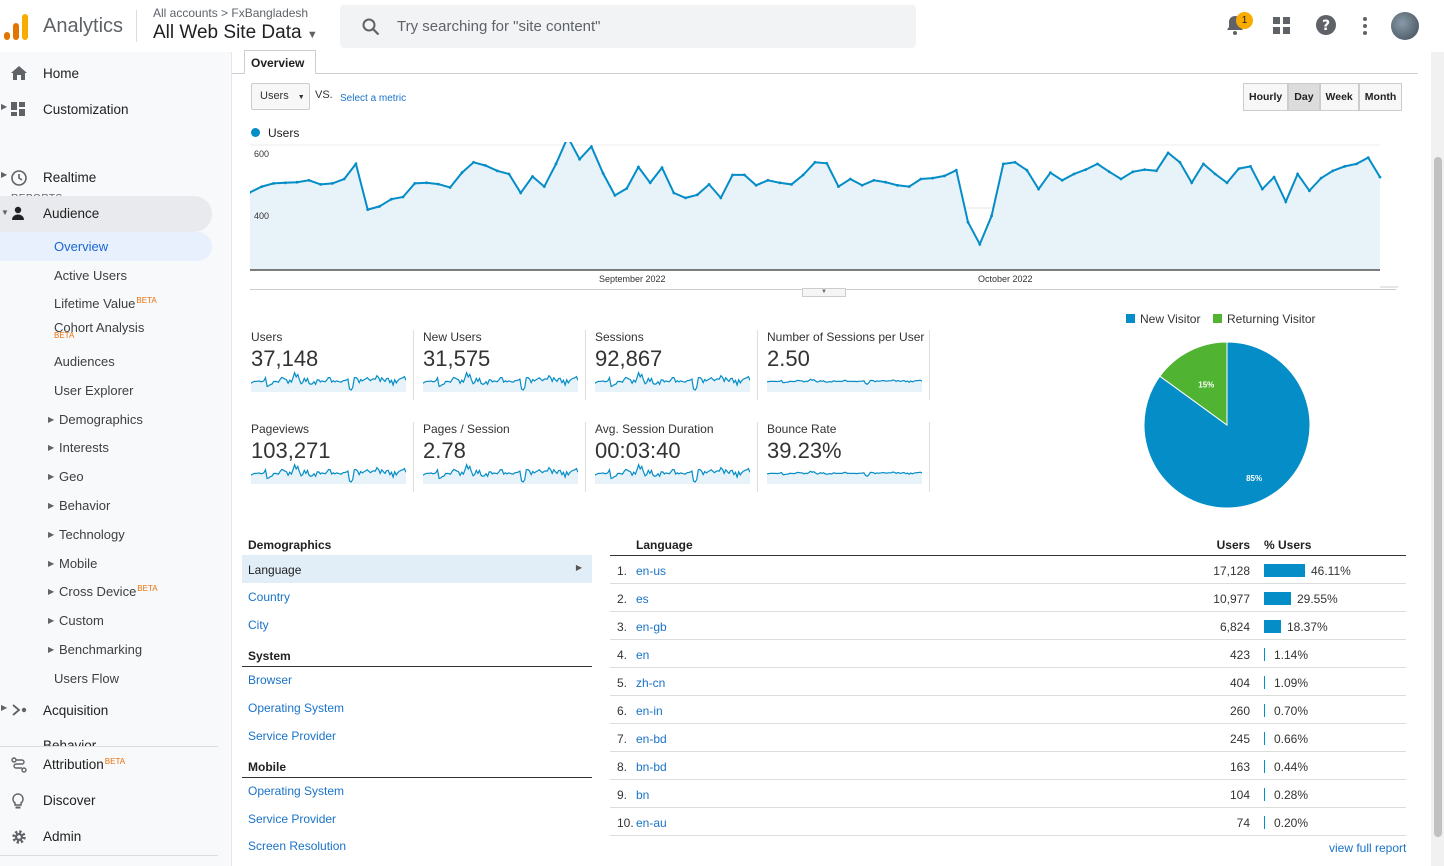 Image resolution: width=1444 pixels, height=866 pixels. Describe the element at coordinates (1380, 97) in the screenshot. I see `month-button: Month` at that location.